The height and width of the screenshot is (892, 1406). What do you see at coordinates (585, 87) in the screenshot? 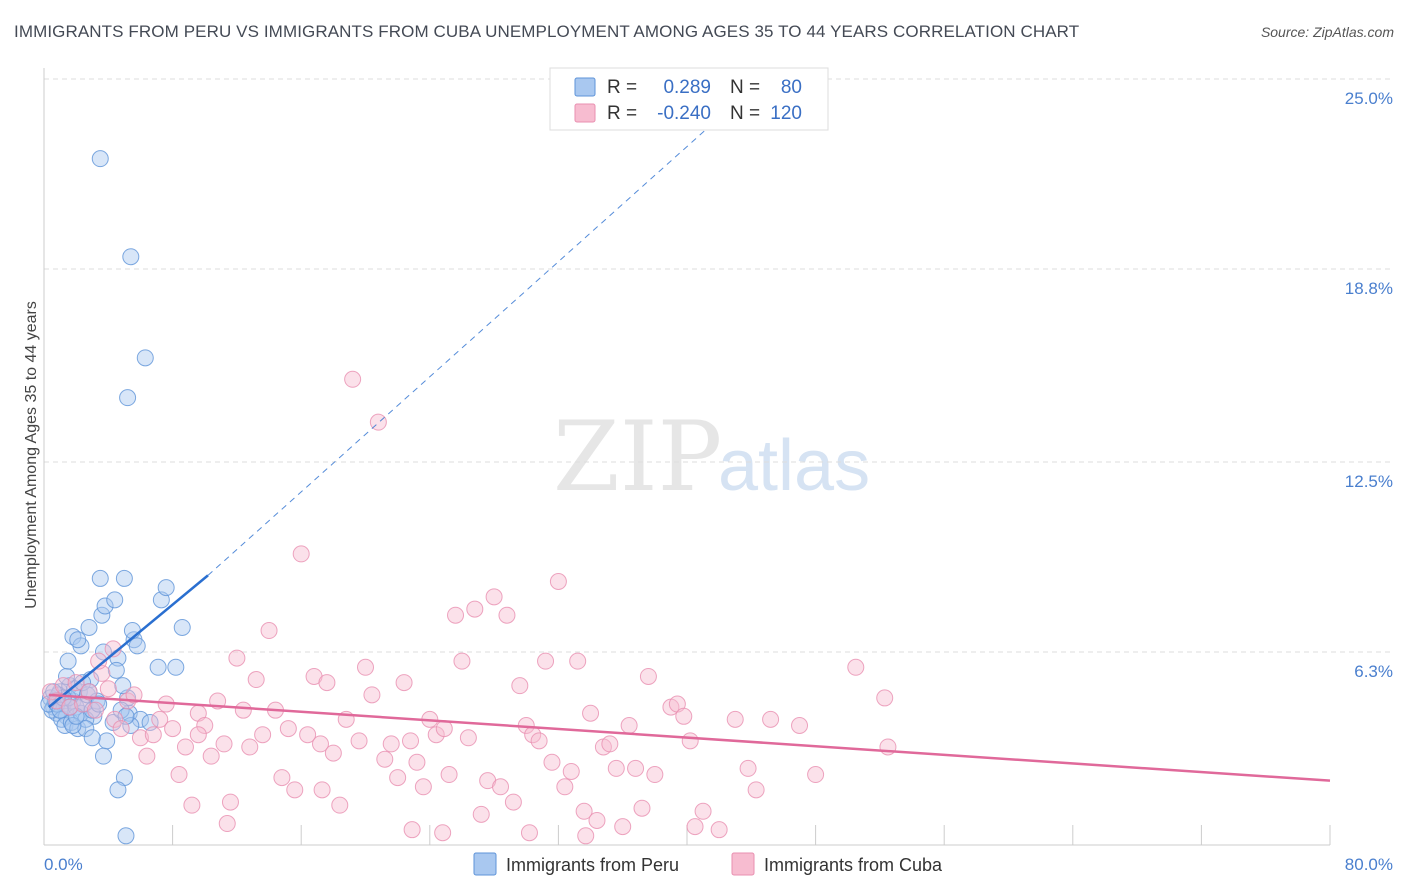
I see `legend-swatch-peru` at bounding box center [585, 87].